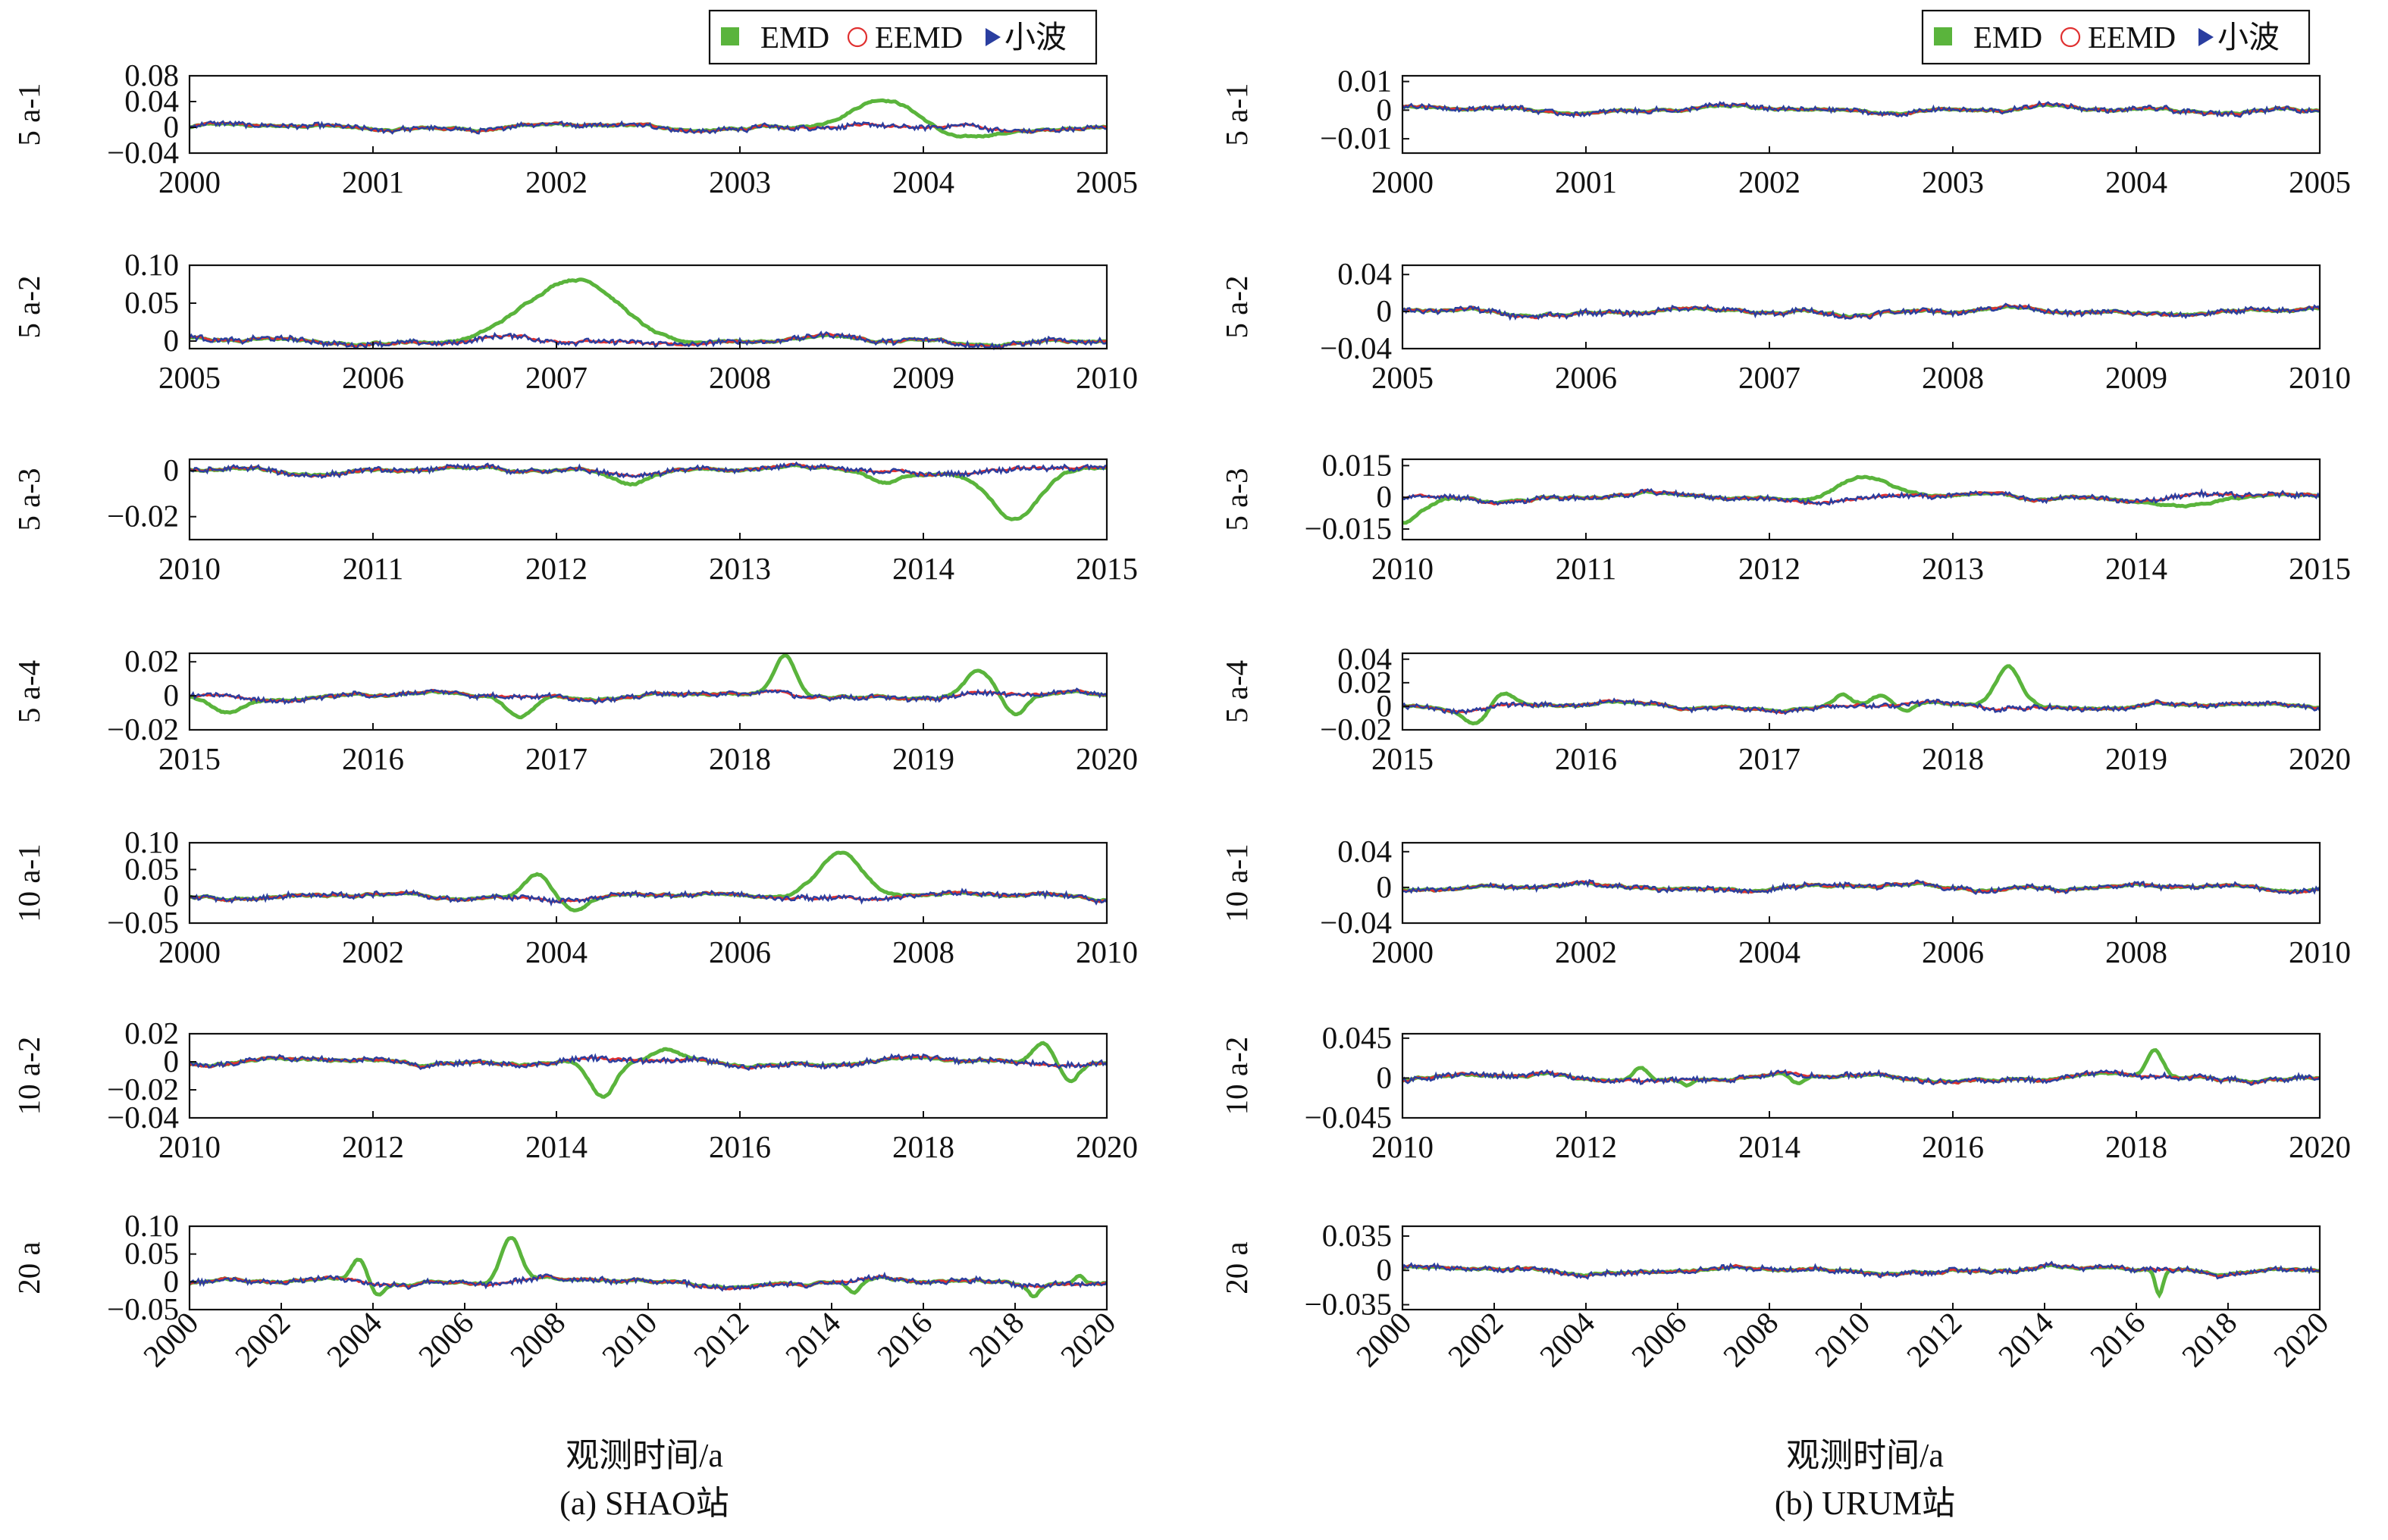 The image size is (2388, 1540). Describe the element at coordinates (1586, 181) in the screenshot. I see `x-tick-label: 2001` at that location.